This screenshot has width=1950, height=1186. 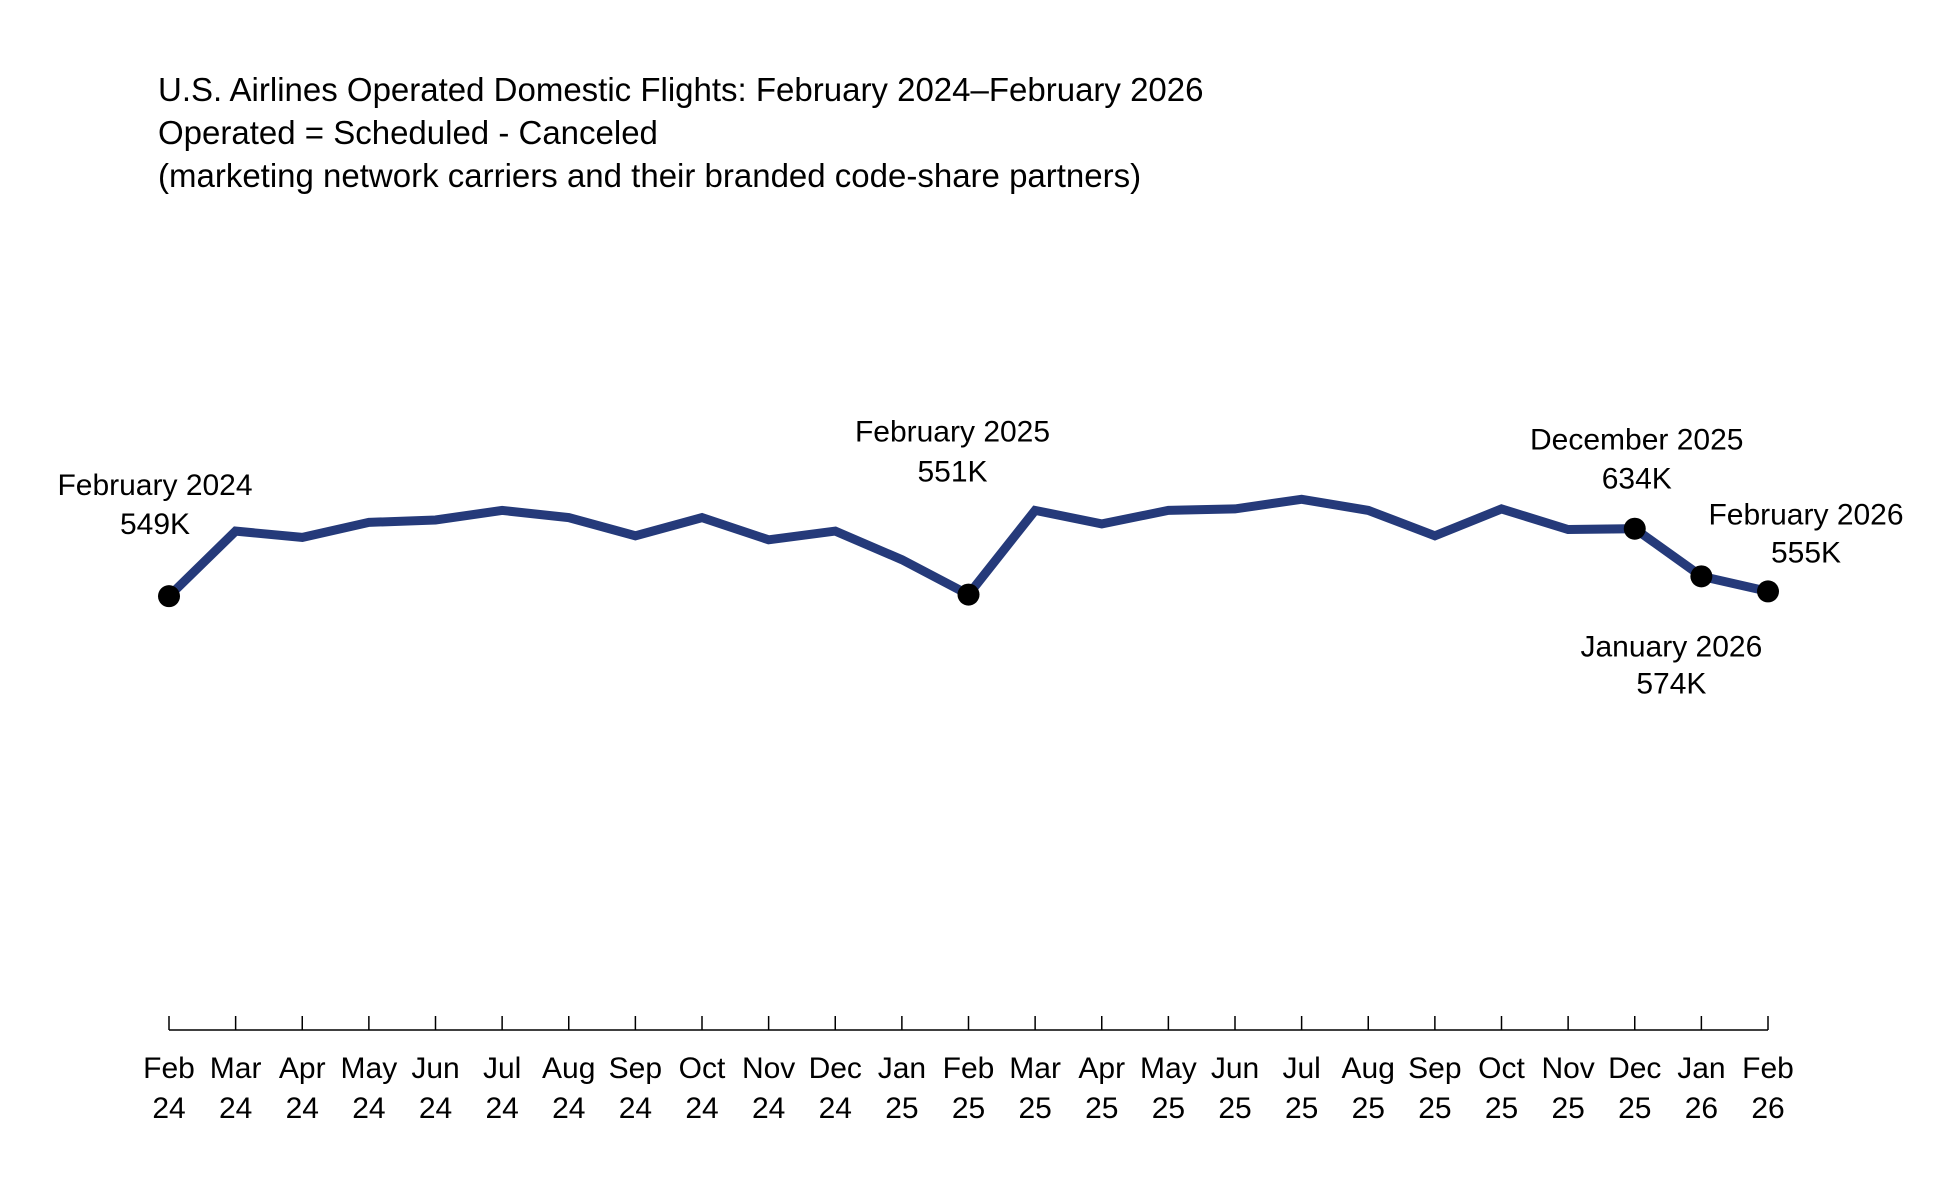 I want to click on marker-group, so click(x=968, y=562).